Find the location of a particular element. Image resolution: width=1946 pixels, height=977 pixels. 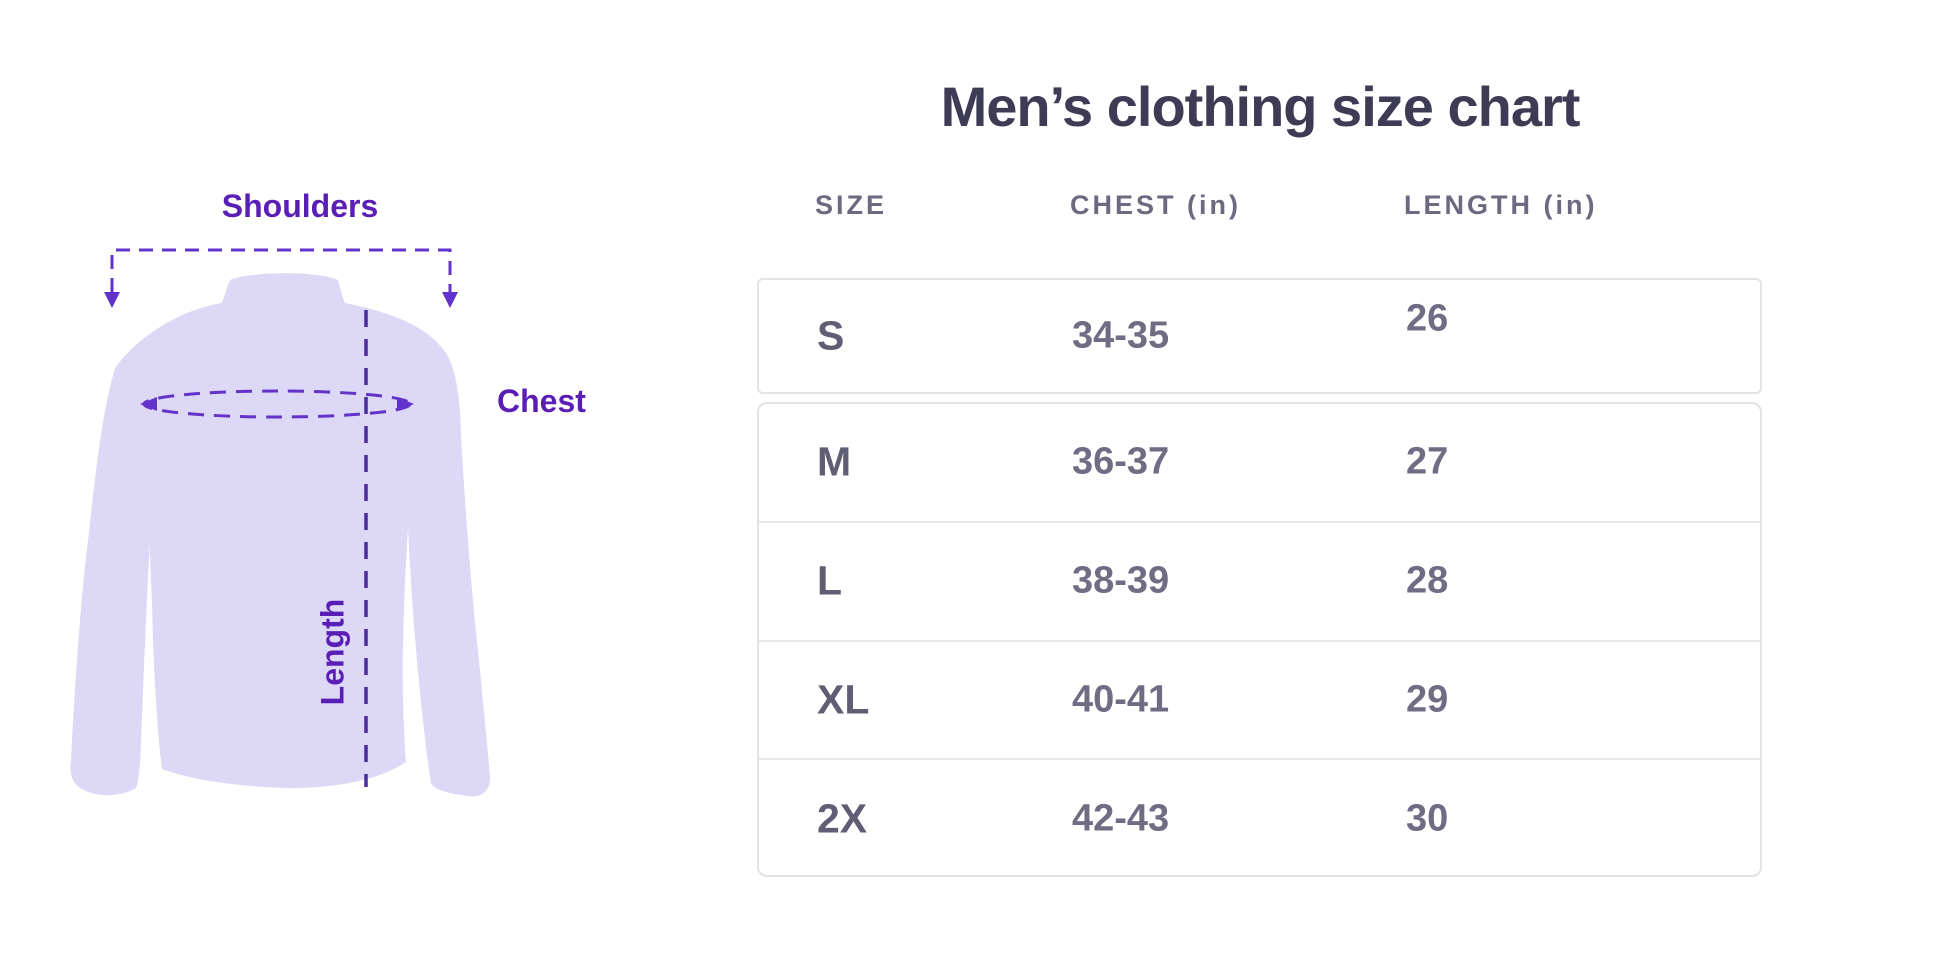

chest-cell: 38-39 is located at coordinates (1121, 580).